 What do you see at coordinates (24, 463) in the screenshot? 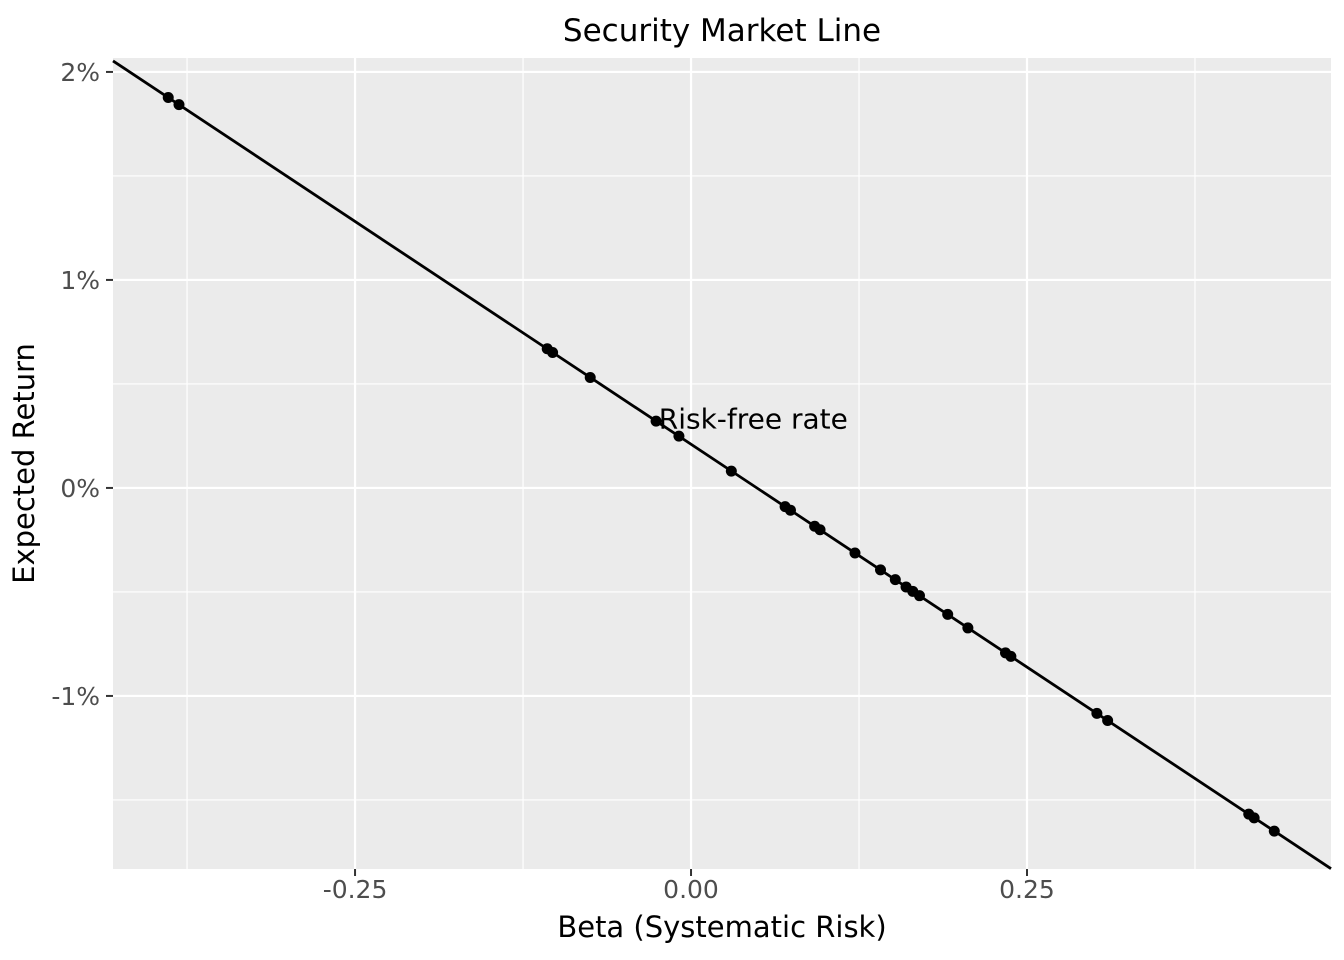
I see `y-axis-title: Expected Return` at bounding box center [24, 463].